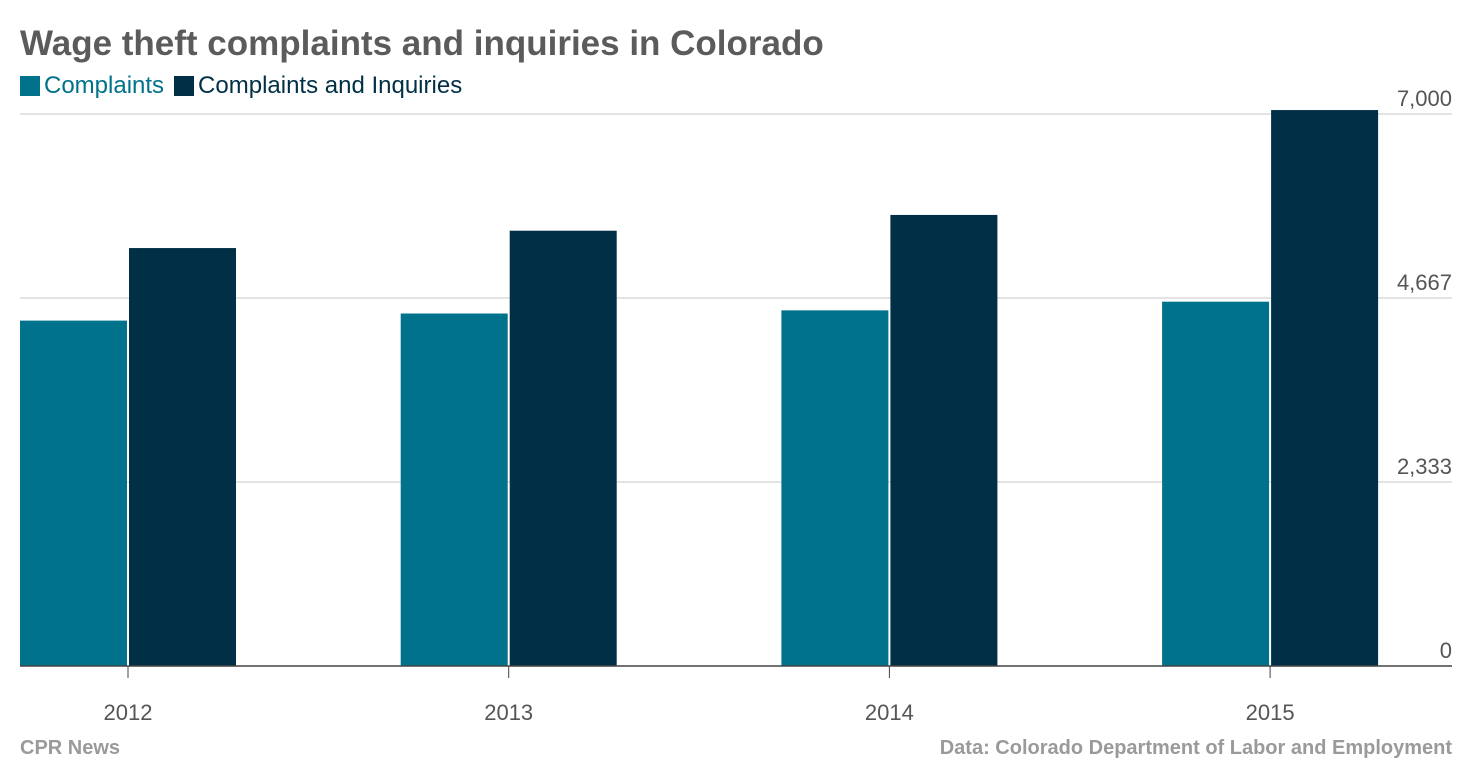 This screenshot has height=766, width=1472. Describe the element at coordinates (1216, 483) in the screenshot. I see `bar-complaints-2015` at that location.